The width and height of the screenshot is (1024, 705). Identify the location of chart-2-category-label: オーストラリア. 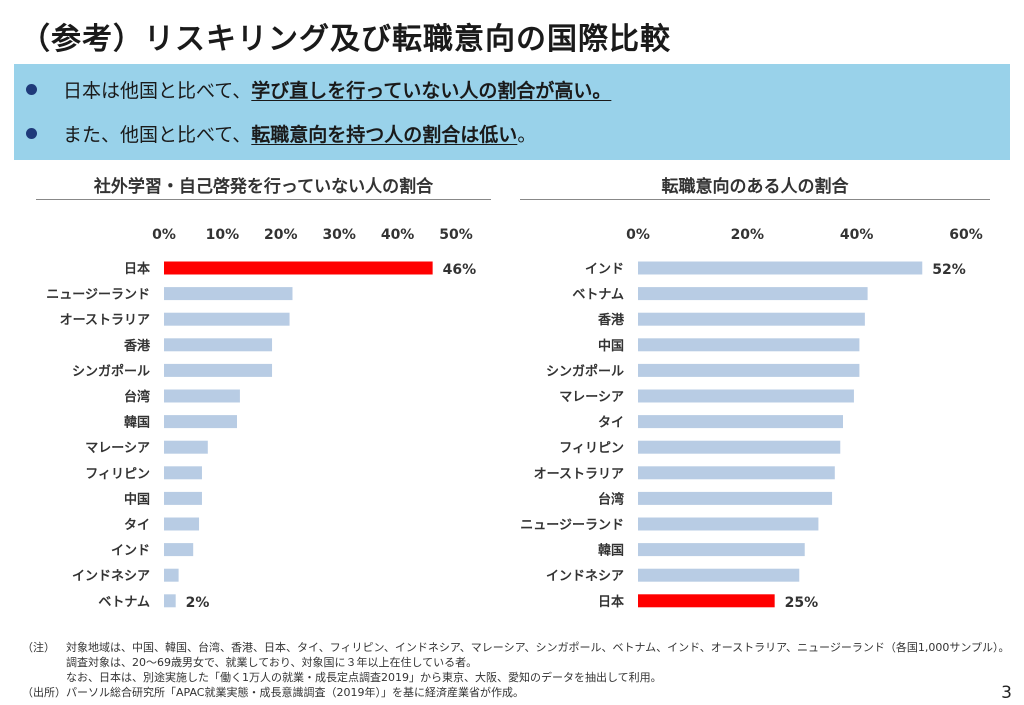
(579, 474).